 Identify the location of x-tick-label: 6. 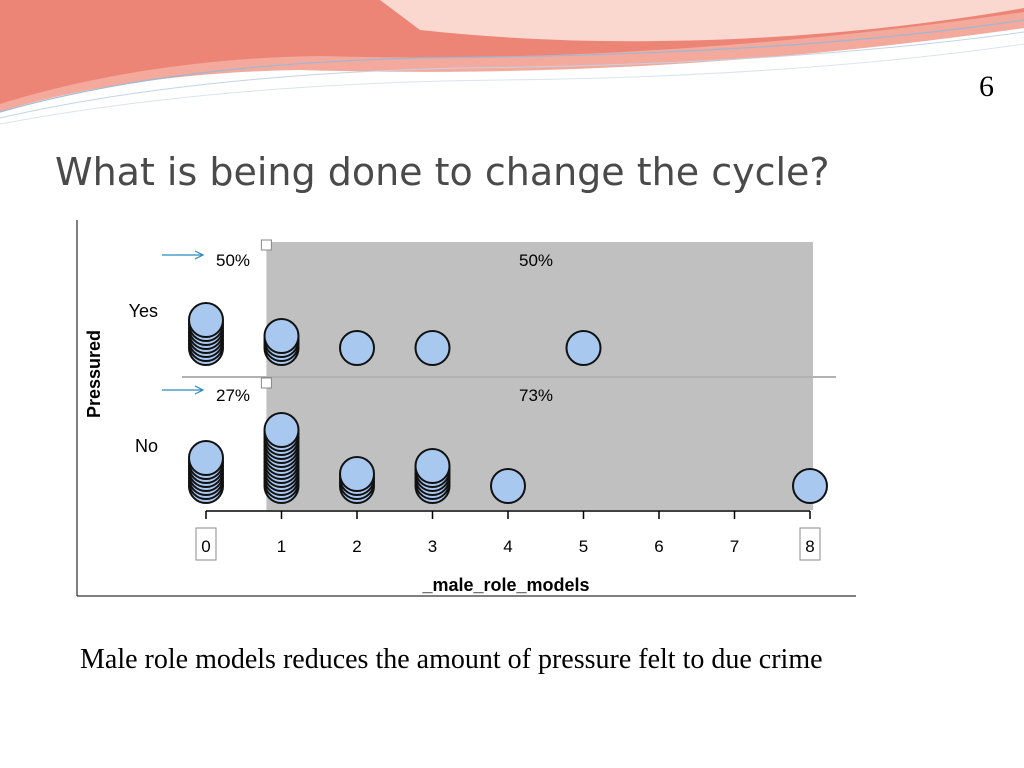
(658, 546).